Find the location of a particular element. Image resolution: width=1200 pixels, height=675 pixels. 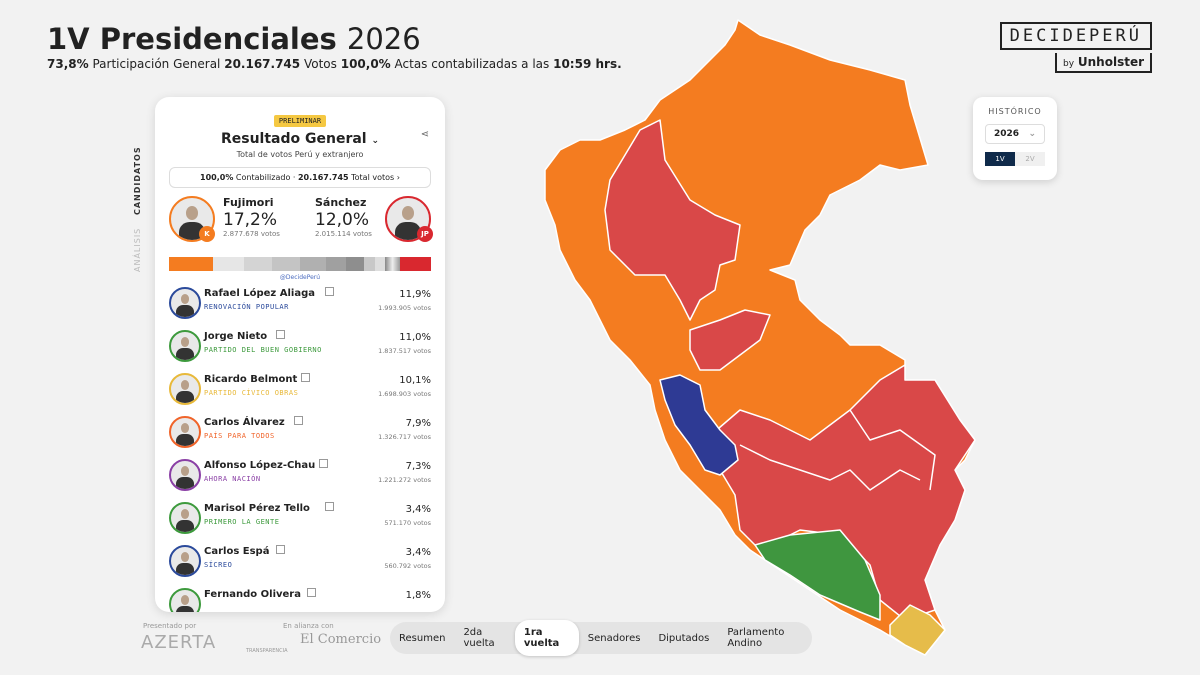

footer-label: En alianza con is located at coordinates (308, 626).